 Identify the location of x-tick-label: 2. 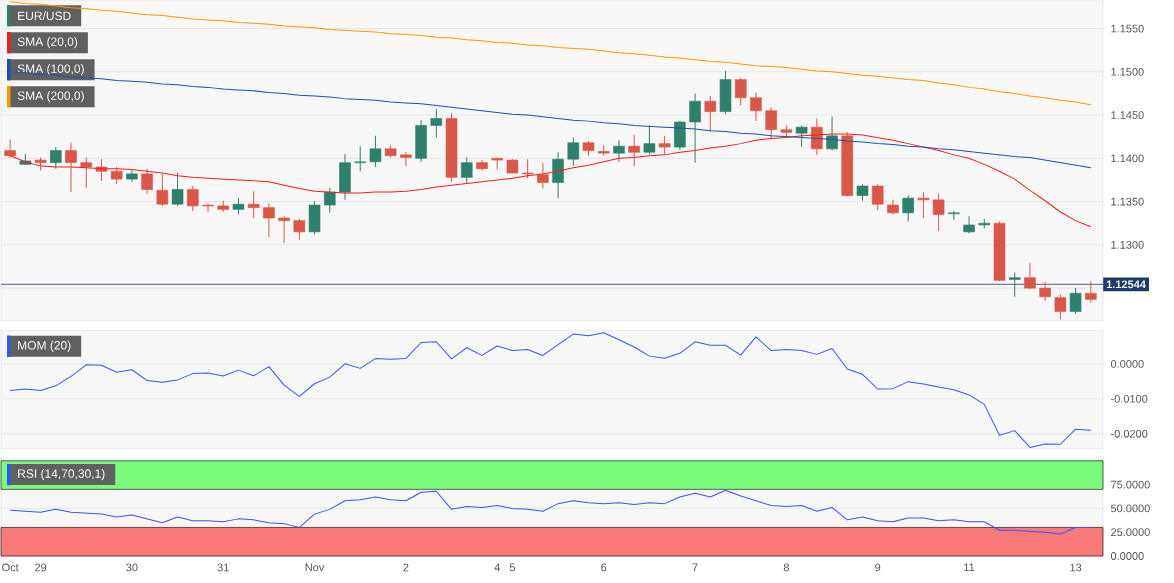
(406, 567).